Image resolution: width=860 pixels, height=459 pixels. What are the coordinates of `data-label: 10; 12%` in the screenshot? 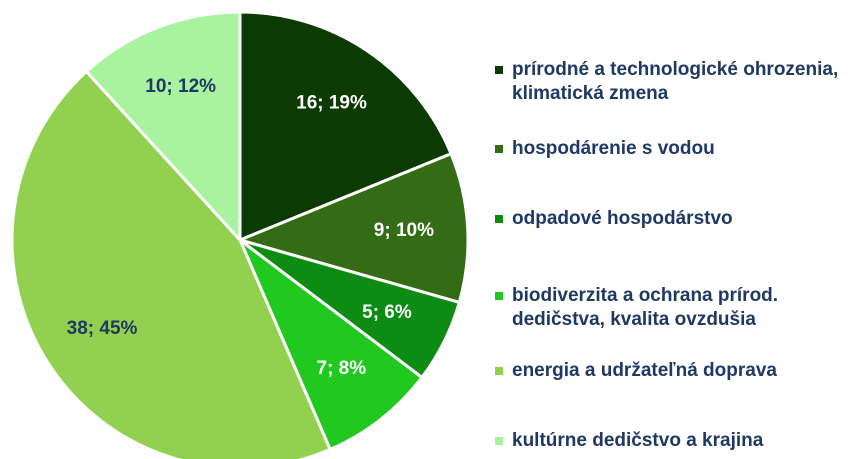 It's located at (180, 86).